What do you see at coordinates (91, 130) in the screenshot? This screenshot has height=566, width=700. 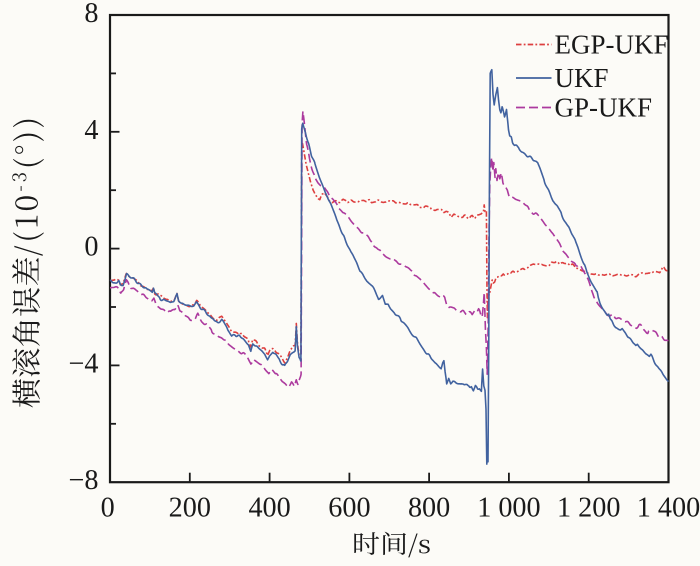 I see `svg-text: 4` at bounding box center [91, 130].